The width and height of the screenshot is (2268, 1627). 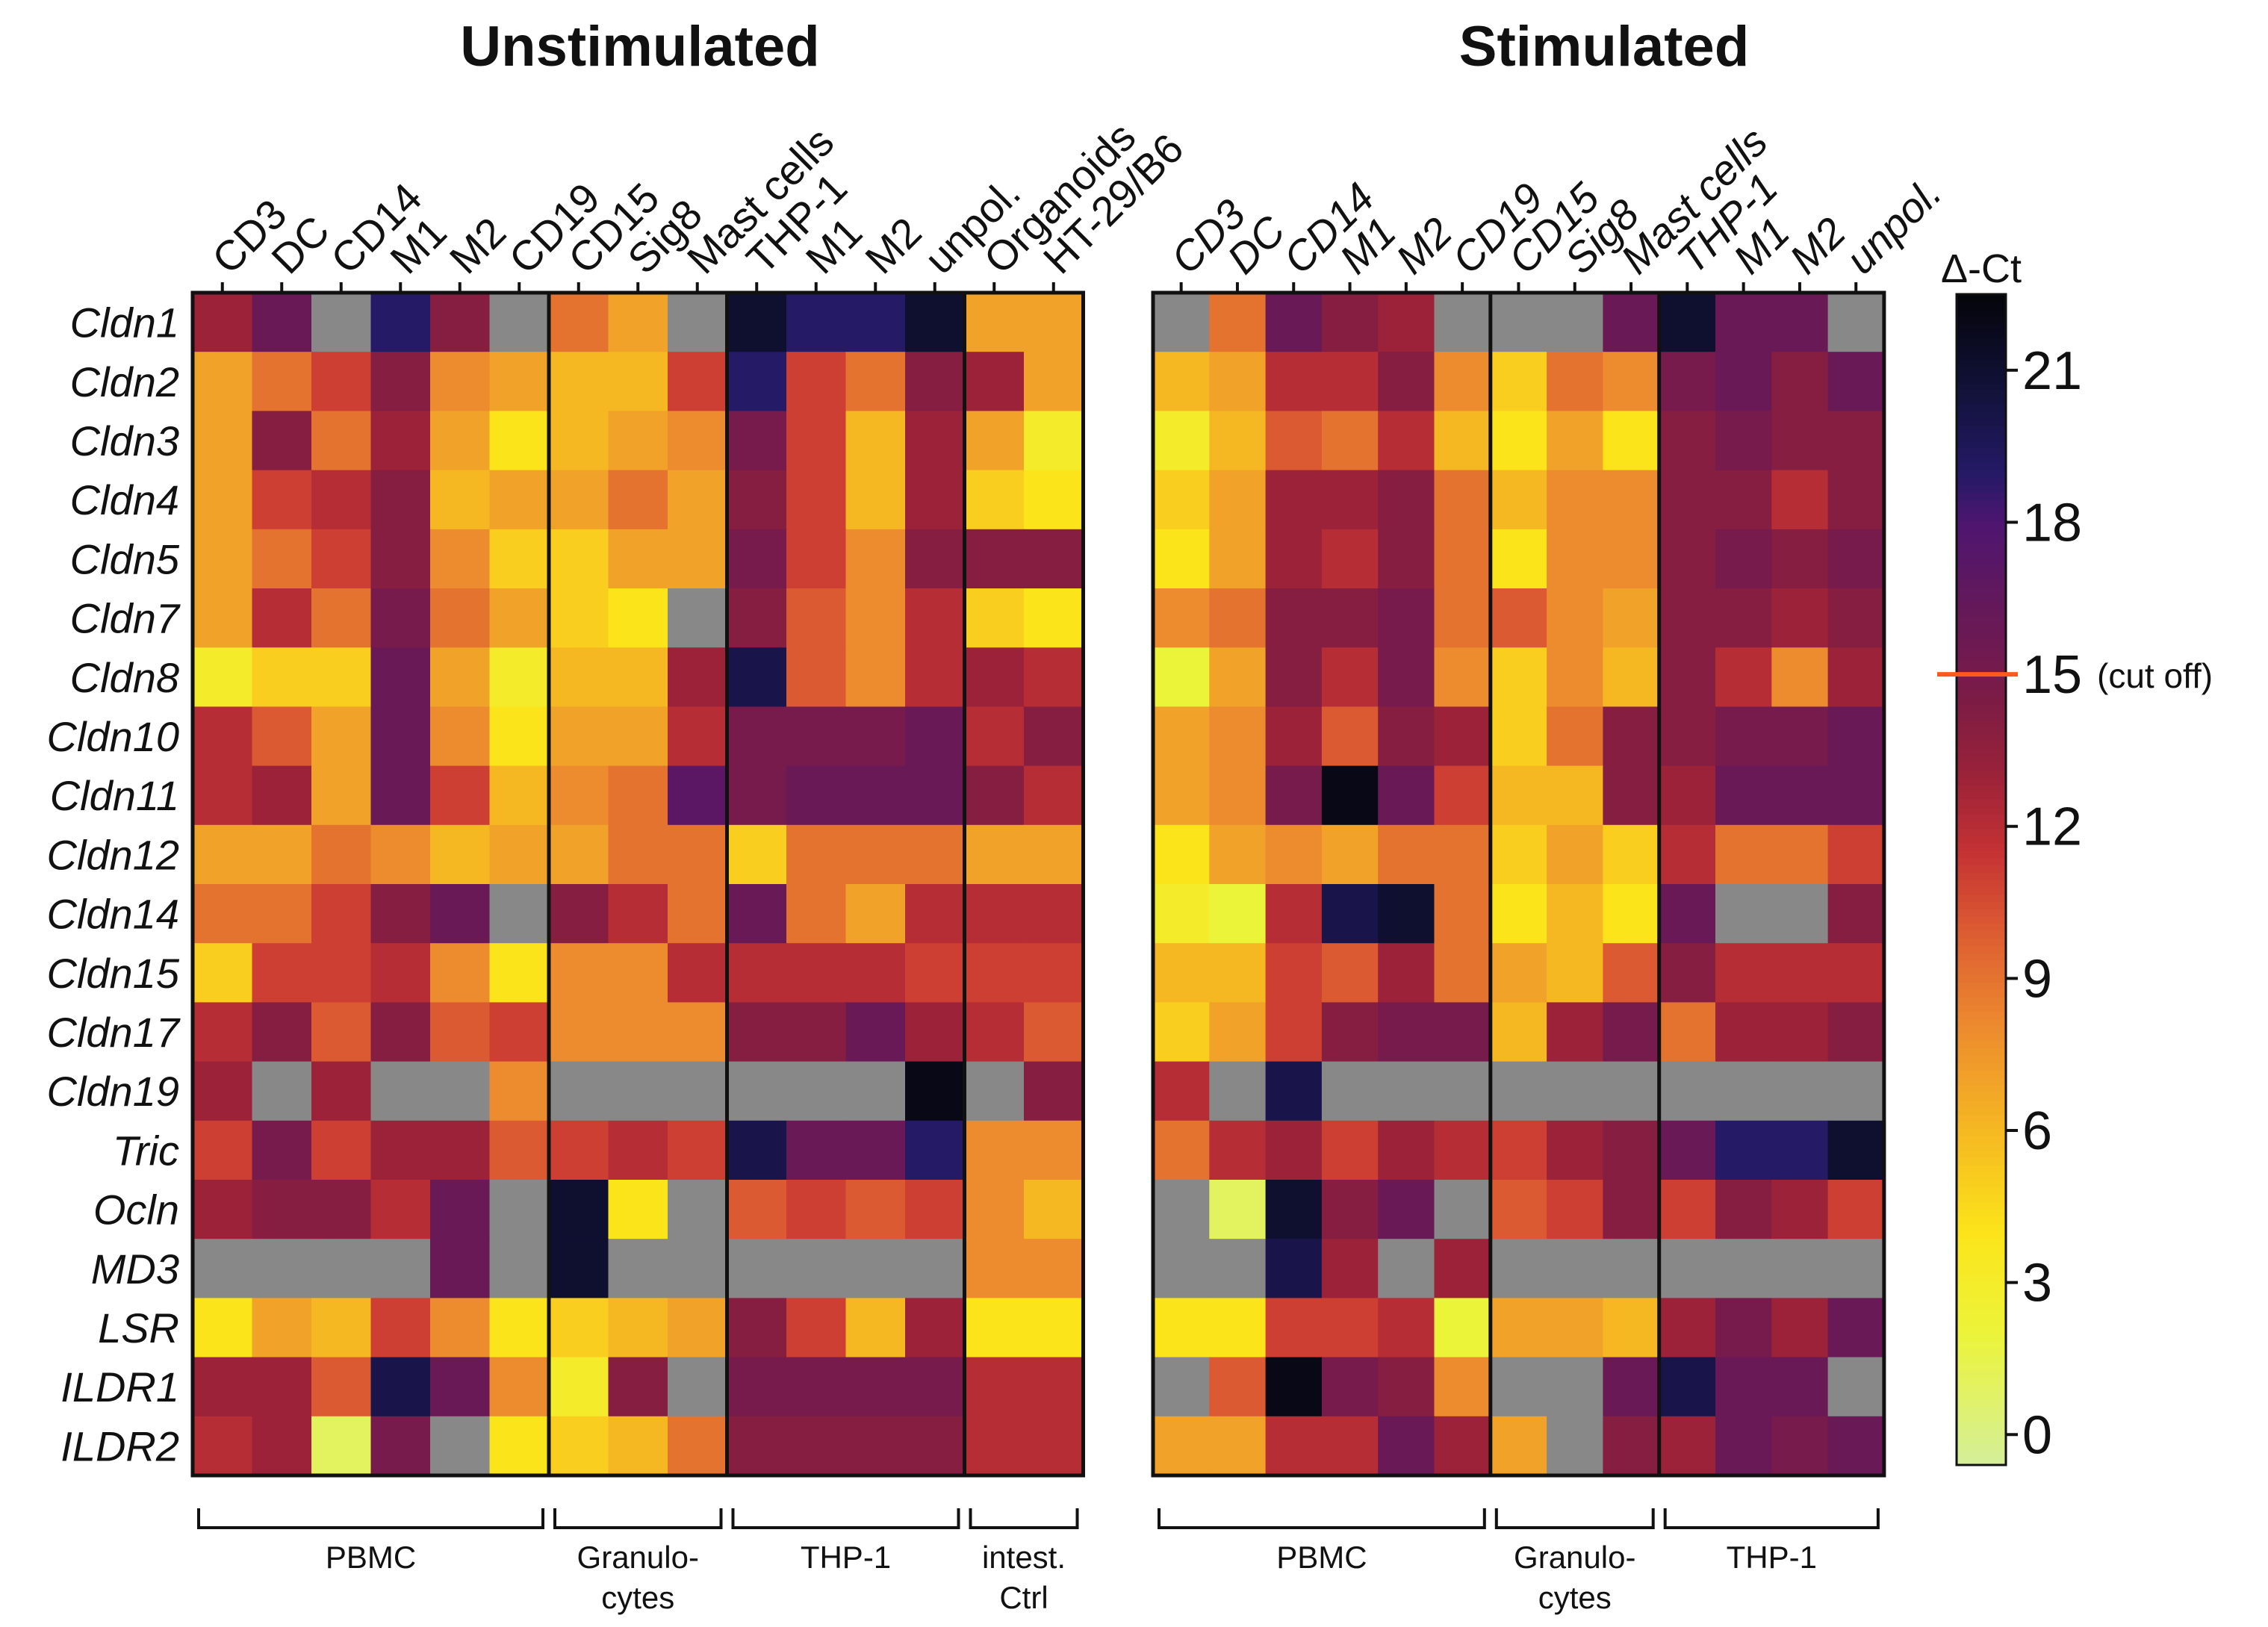 I want to click on group-bracket, so click(x=1322, y=1518).